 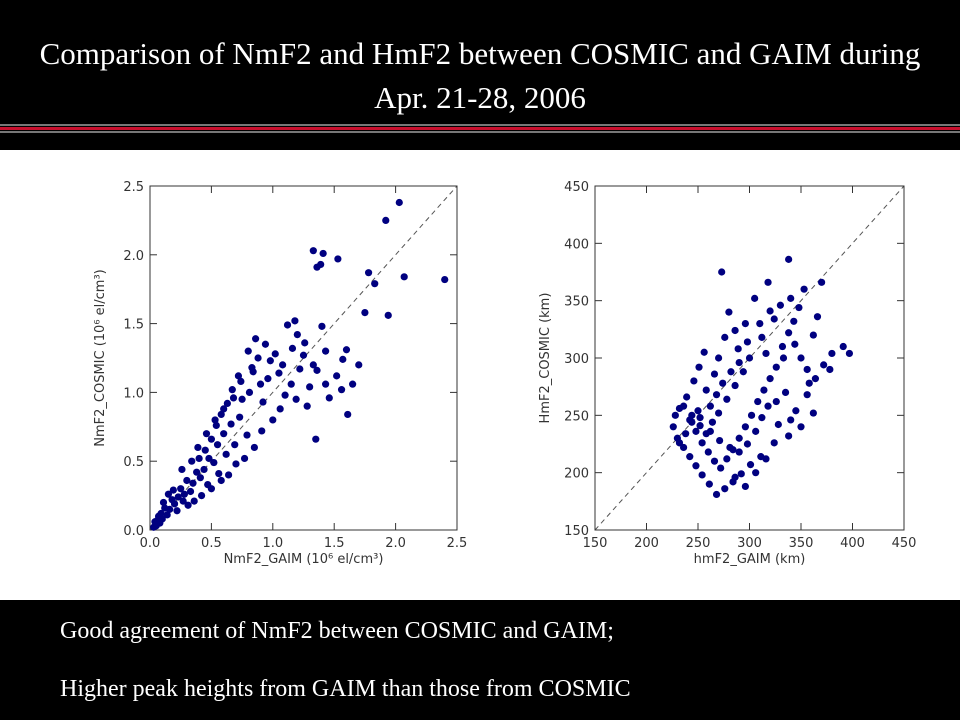 I want to click on x-axis-label: hmF2_GAIM (km), so click(x=750, y=559).